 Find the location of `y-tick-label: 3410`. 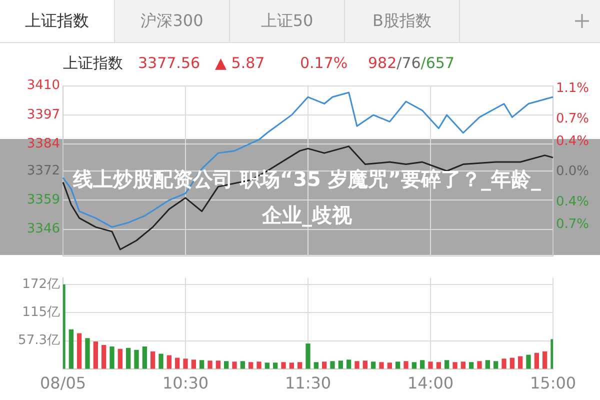

y-tick-label: 3410 is located at coordinates (43, 86).